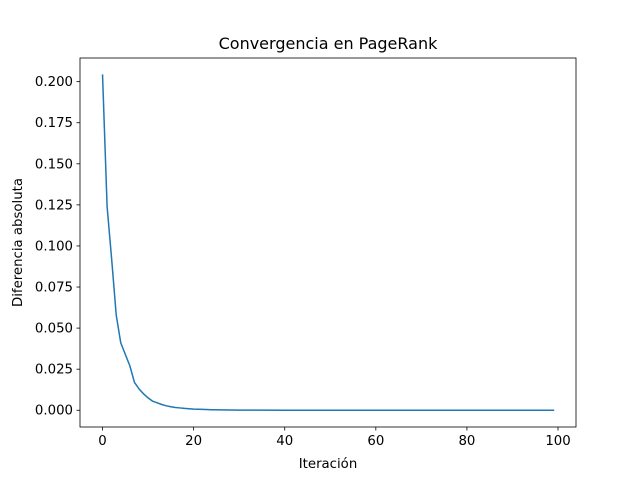 The image size is (640, 480). What do you see at coordinates (54, 164) in the screenshot?
I see `y-tick-label: 0.150` at bounding box center [54, 164].